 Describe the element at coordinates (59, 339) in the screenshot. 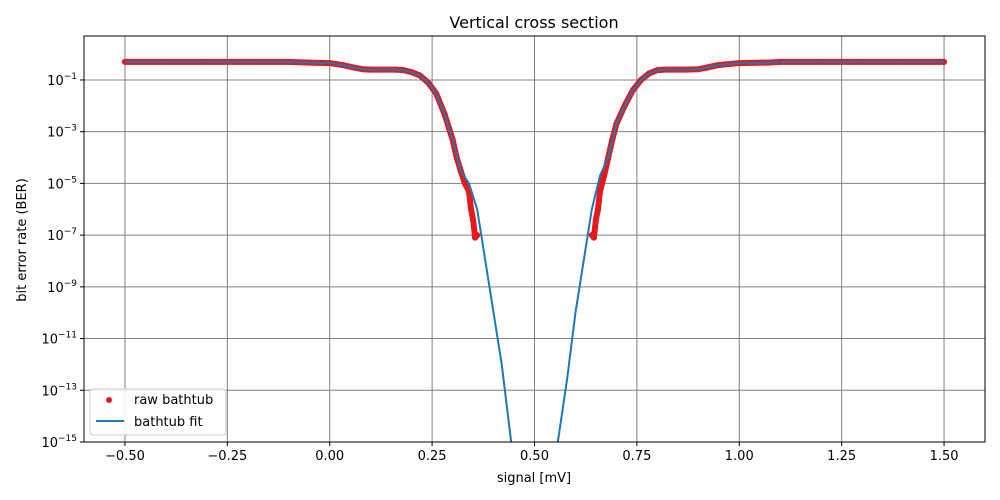

I see `y-tick-label: 10⁻¹¹` at that location.